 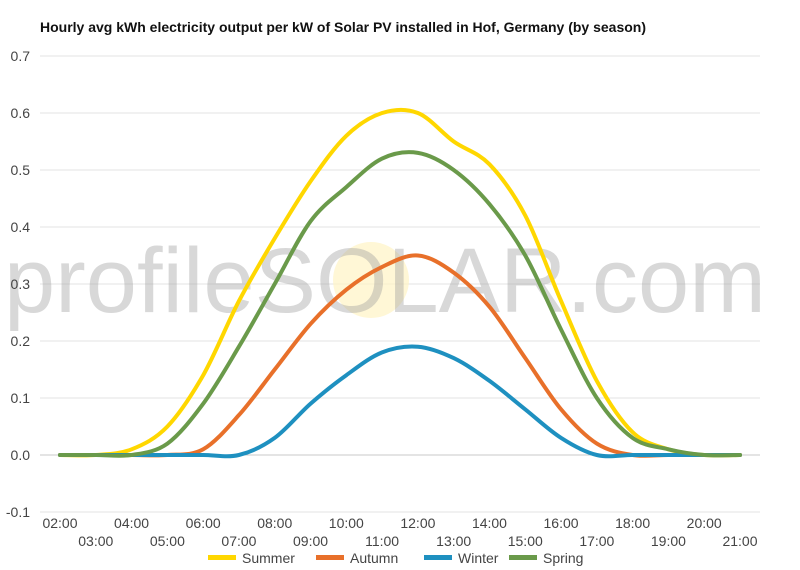 What do you see at coordinates (438, 557) in the screenshot?
I see `legend-swatch-winter` at bounding box center [438, 557].